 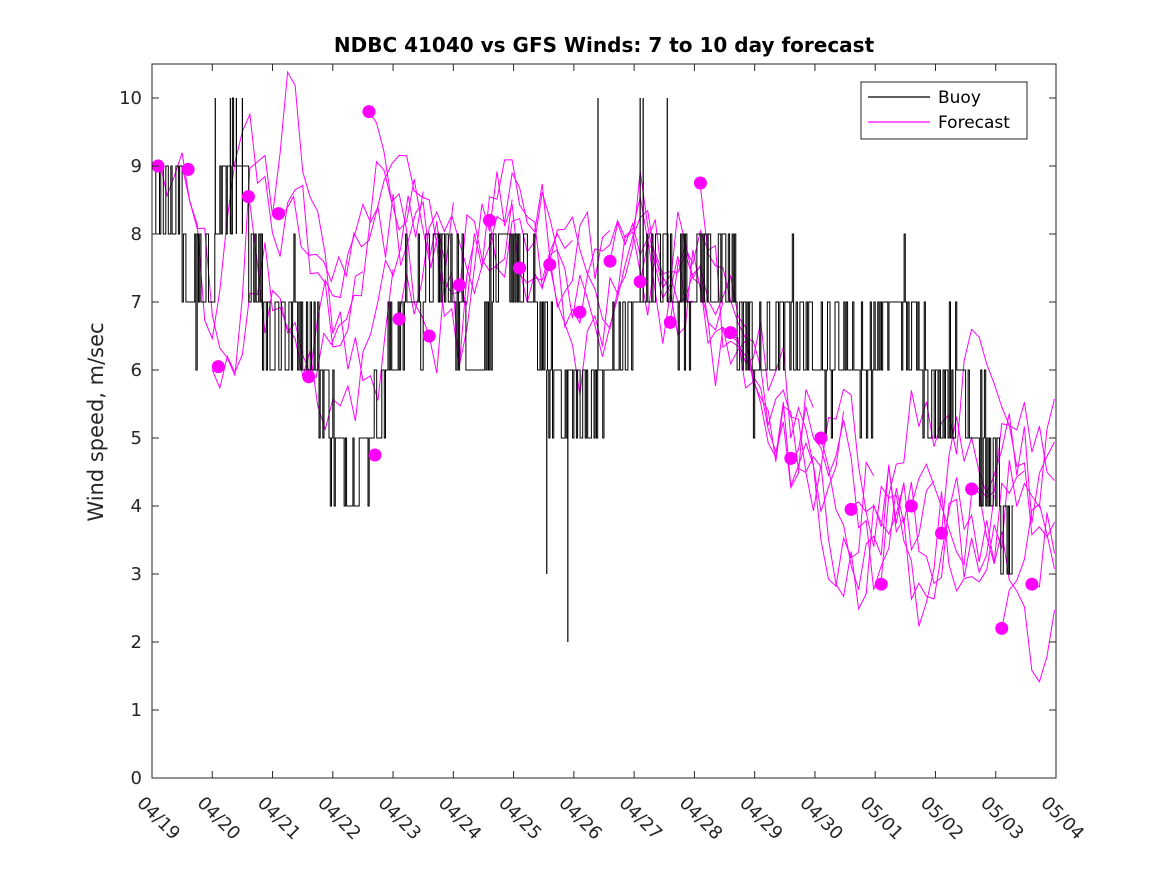 What do you see at coordinates (96, 421) in the screenshot?
I see `y-axis-label: Wind speed, m/sec` at bounding box center [96, 421].